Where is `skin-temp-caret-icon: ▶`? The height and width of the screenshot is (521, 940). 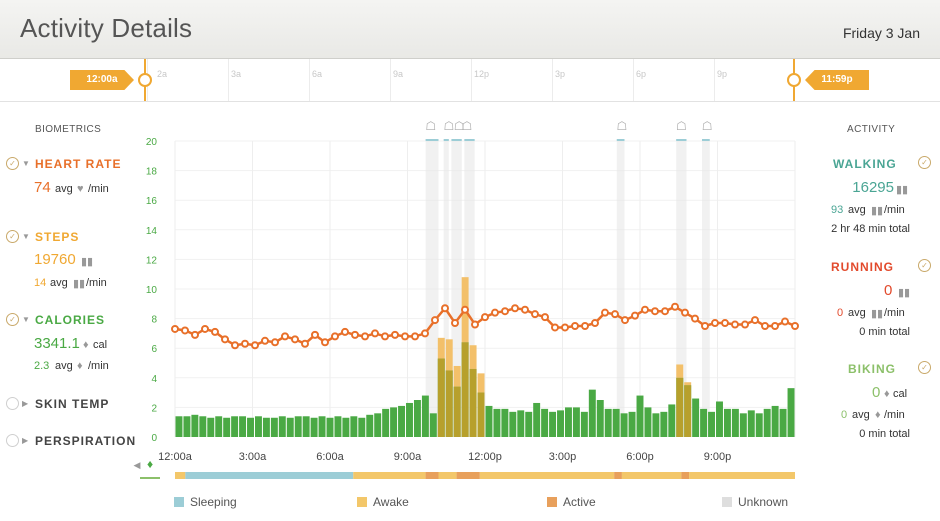
skin-temp-caret-icon: ▶ is located at coordinates (25, 403).